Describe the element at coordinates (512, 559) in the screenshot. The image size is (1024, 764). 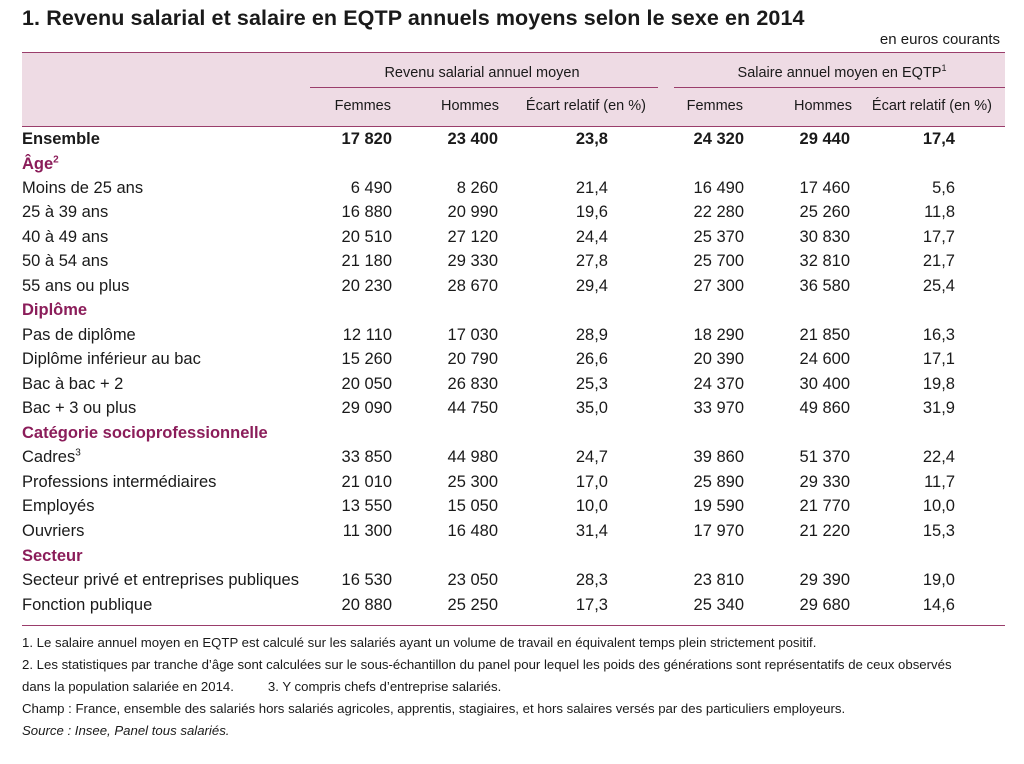
I see `section-row: Secteur` at that location.